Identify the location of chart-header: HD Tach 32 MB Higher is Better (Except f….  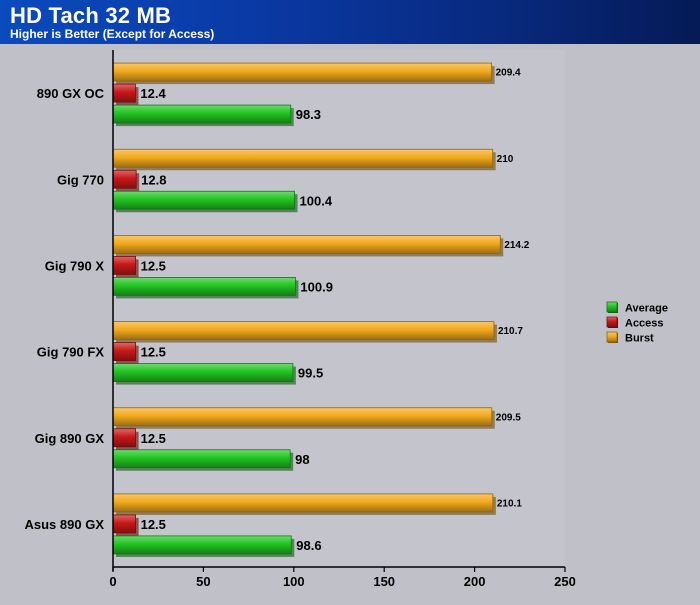
(350, 22).